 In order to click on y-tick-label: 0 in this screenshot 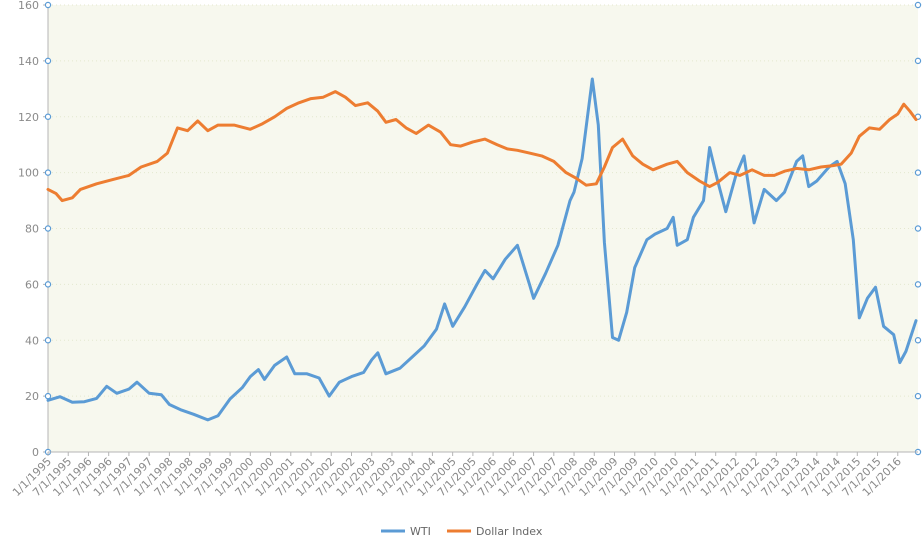, I will do `click(35, 452)`.